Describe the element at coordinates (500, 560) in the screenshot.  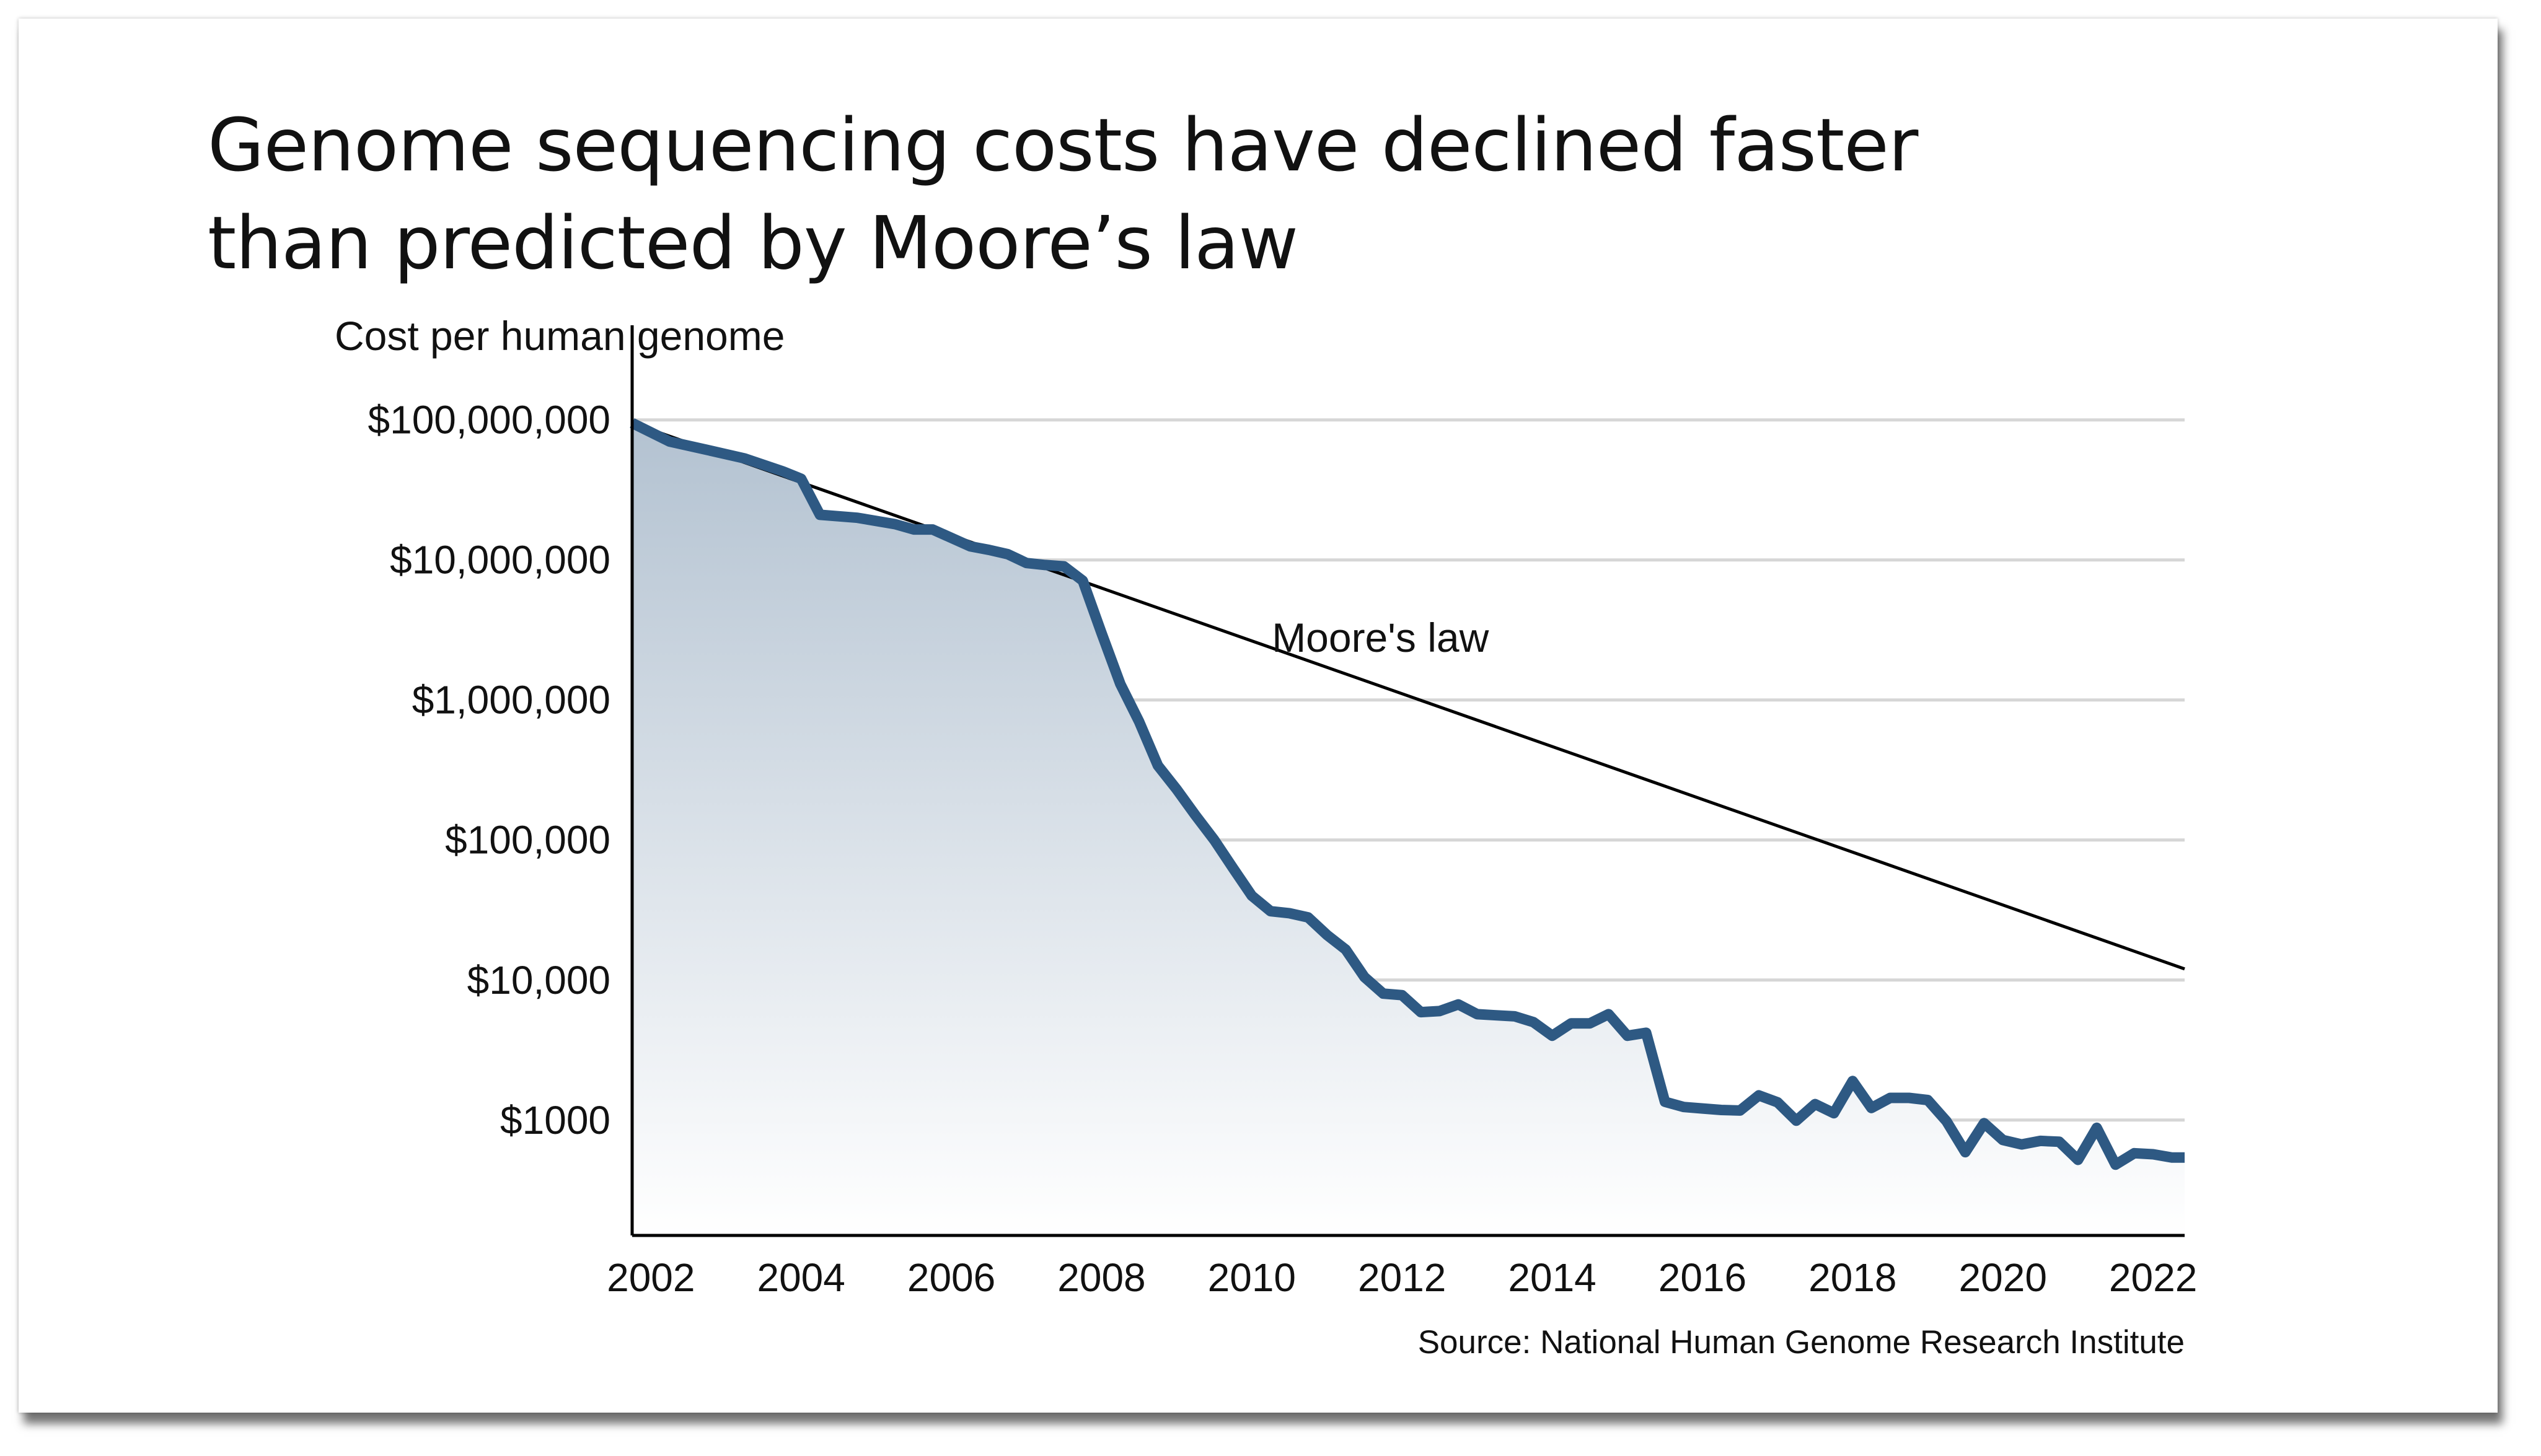
I see `y-tick-label: $10,000,000` at that location.